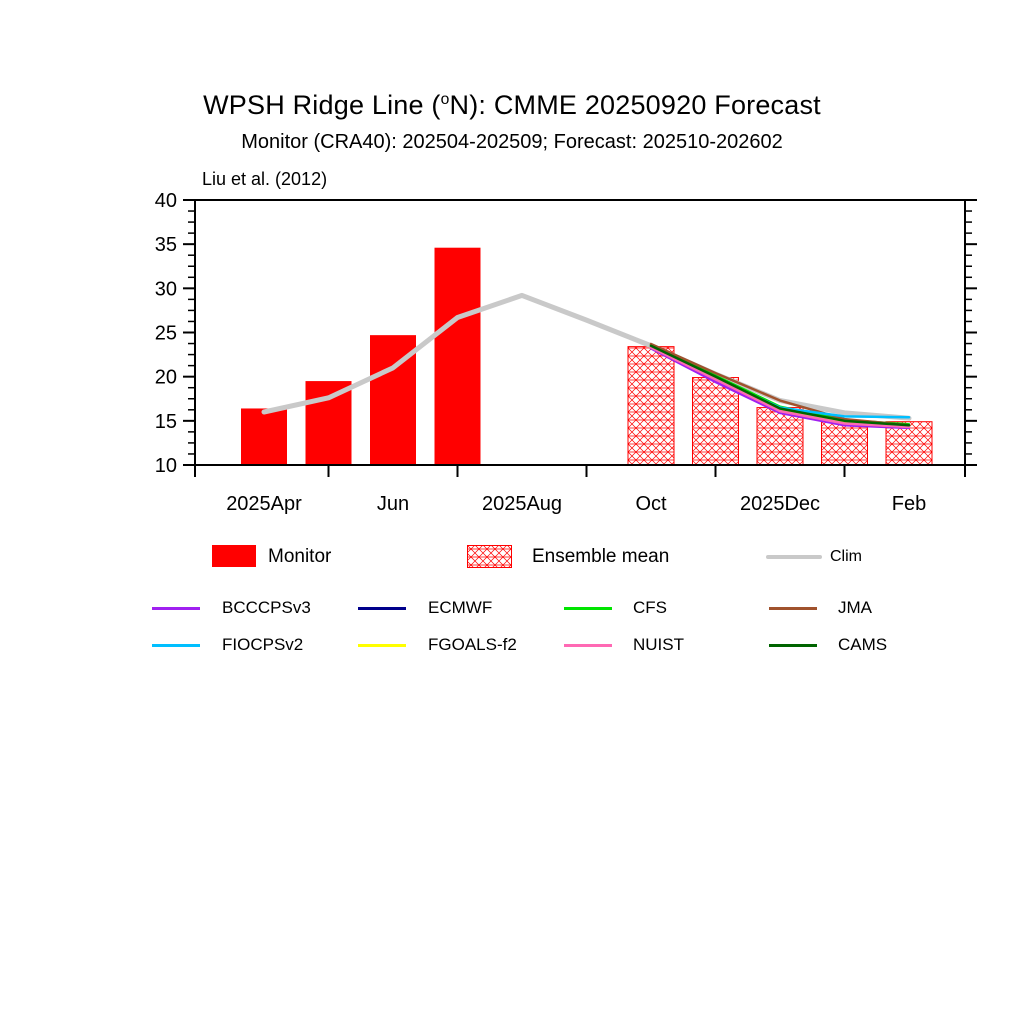 This screenshot has height=1024, width=1024. Describe the element at coordinates (166, 334) in the screenshot. I see `y-tick-label: 25` at that location.